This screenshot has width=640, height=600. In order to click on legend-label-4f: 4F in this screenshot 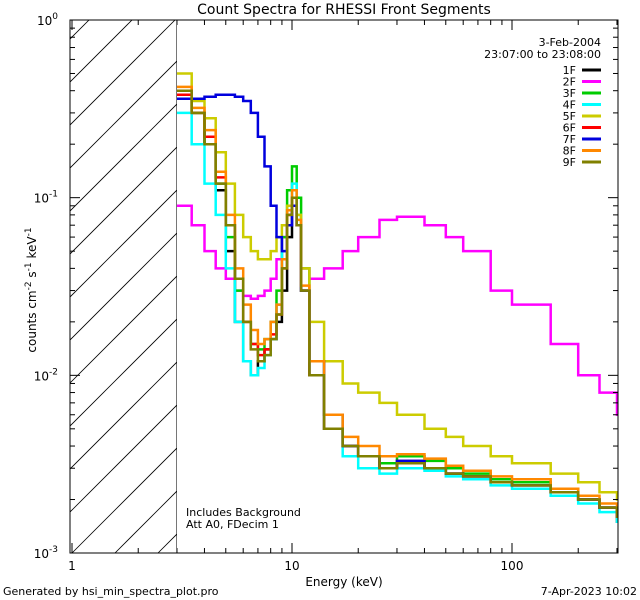, I will do `click(569, 105)`.